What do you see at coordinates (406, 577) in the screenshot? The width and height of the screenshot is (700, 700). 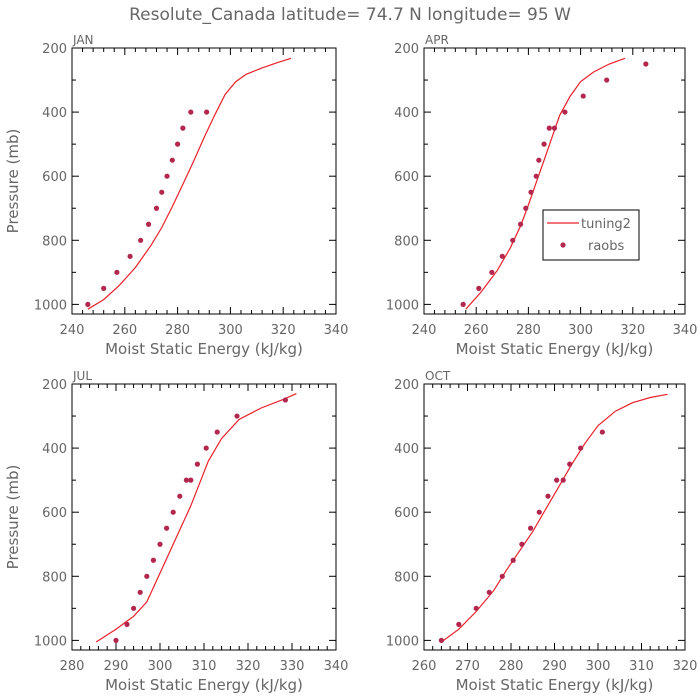 I see `y-tick-label-oct: 800` at bounding box center [406, 577].